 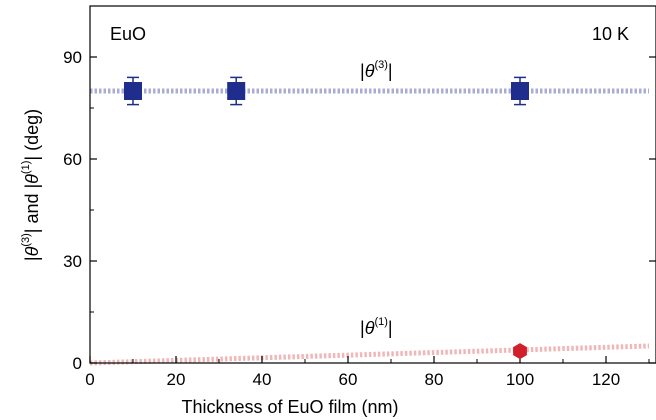 I want to click on y-axis-title: |θ(3)| and |θ(1)| (deg), so click(x=31, y=185).